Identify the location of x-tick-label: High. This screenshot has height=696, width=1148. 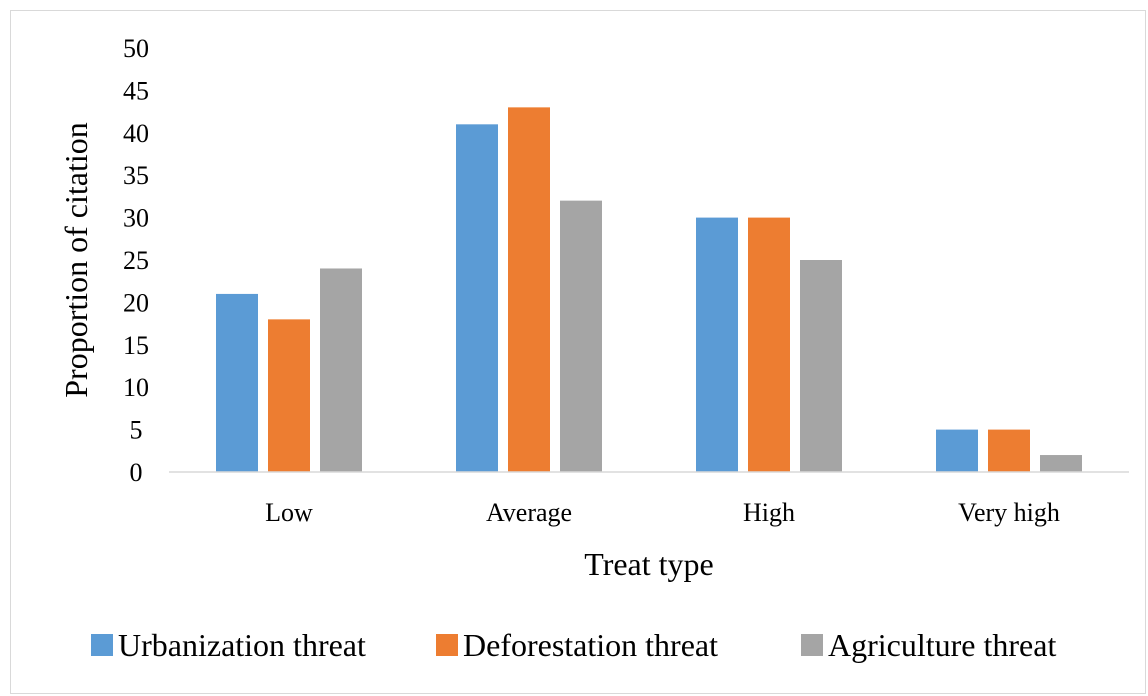
(769, 512).